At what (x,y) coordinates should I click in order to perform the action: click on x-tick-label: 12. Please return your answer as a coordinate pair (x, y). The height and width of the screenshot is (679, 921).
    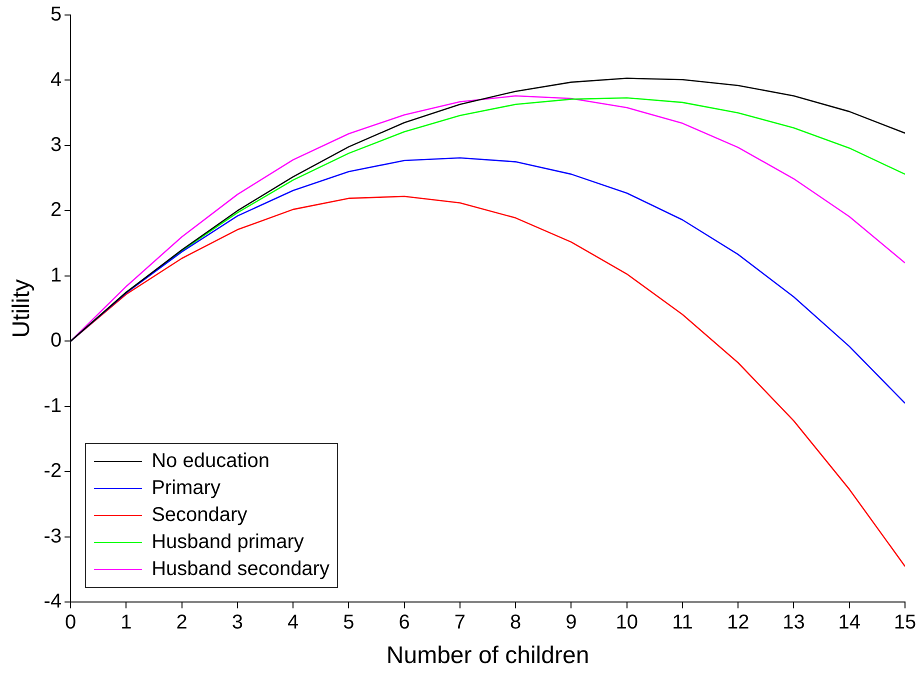
    Looking at the image, I should click on (738, 623).